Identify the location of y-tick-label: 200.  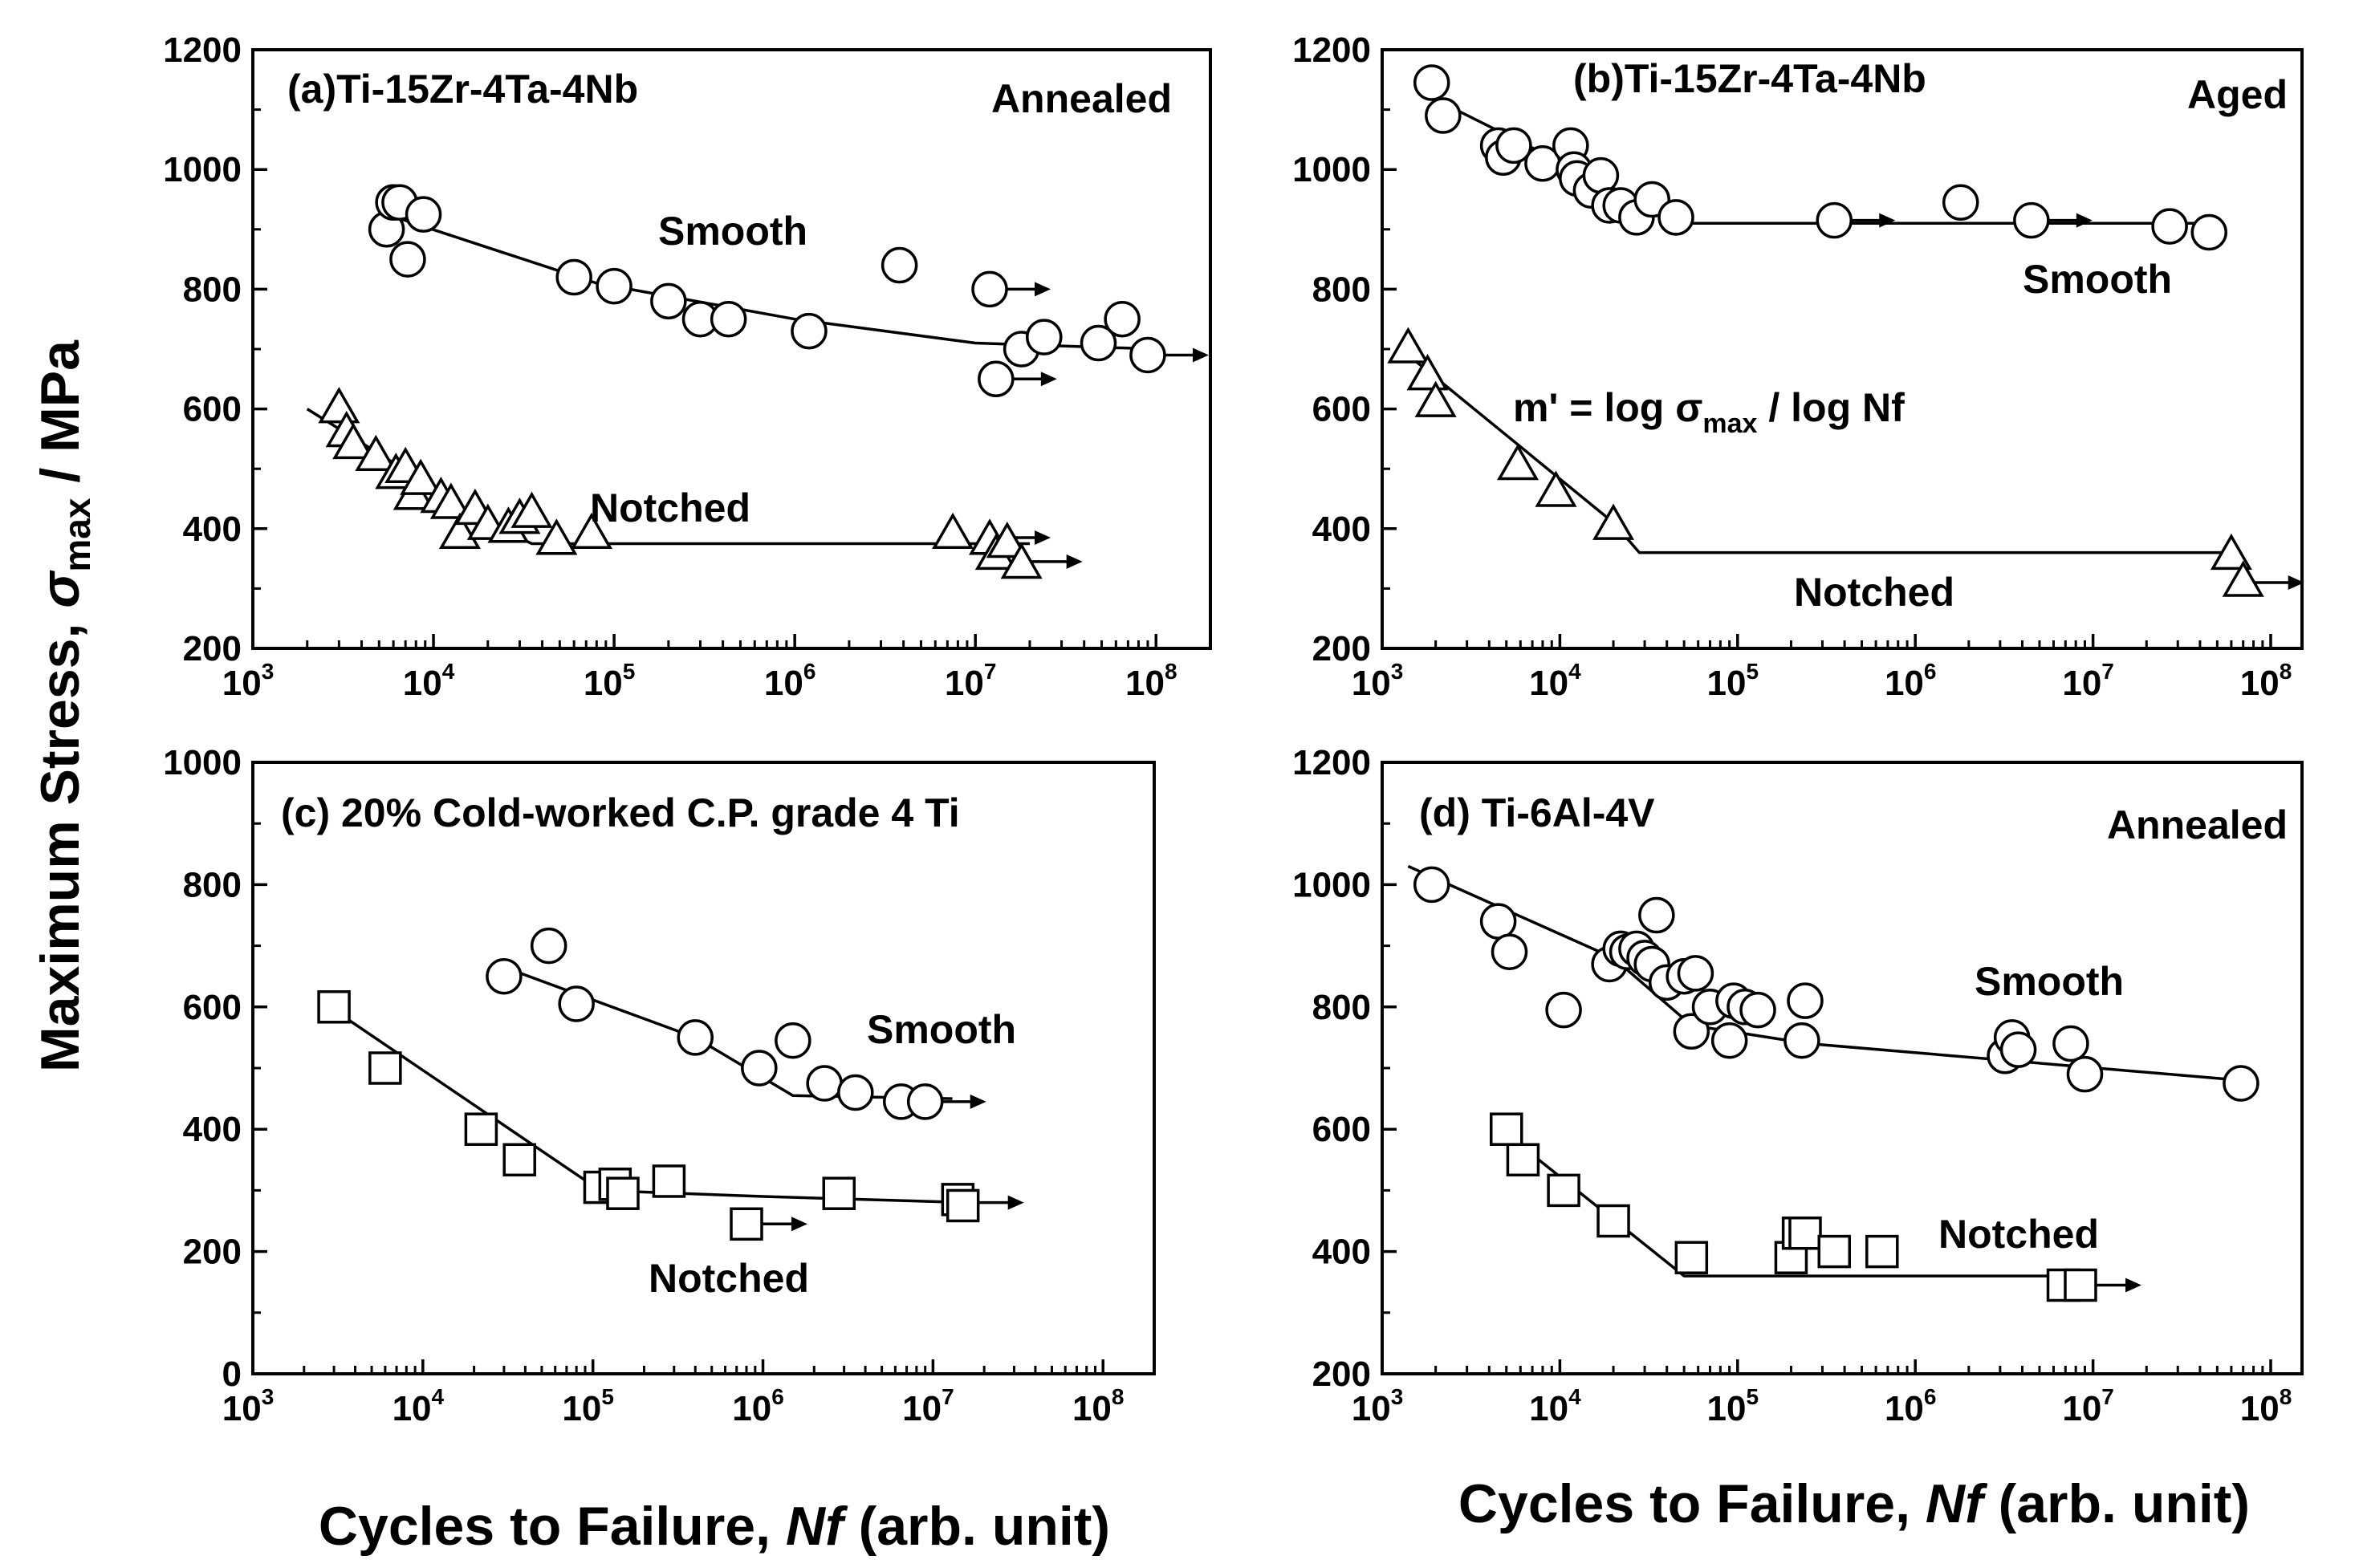
(1341, 648).